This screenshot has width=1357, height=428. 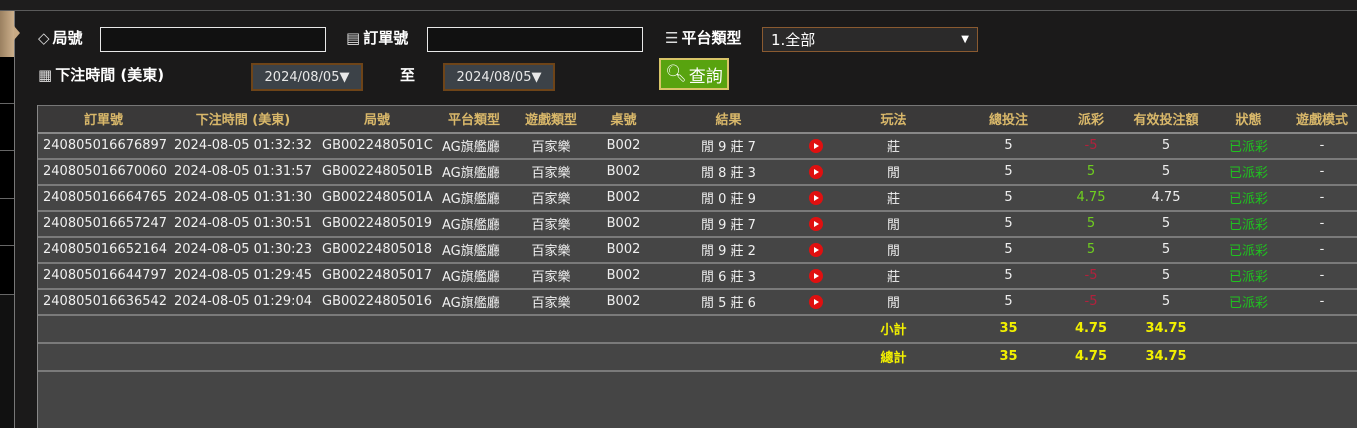 What do you see at coordinates (408, 75) in the screenshot?
I see `to-label: 至` at bounding box center [408, 75].